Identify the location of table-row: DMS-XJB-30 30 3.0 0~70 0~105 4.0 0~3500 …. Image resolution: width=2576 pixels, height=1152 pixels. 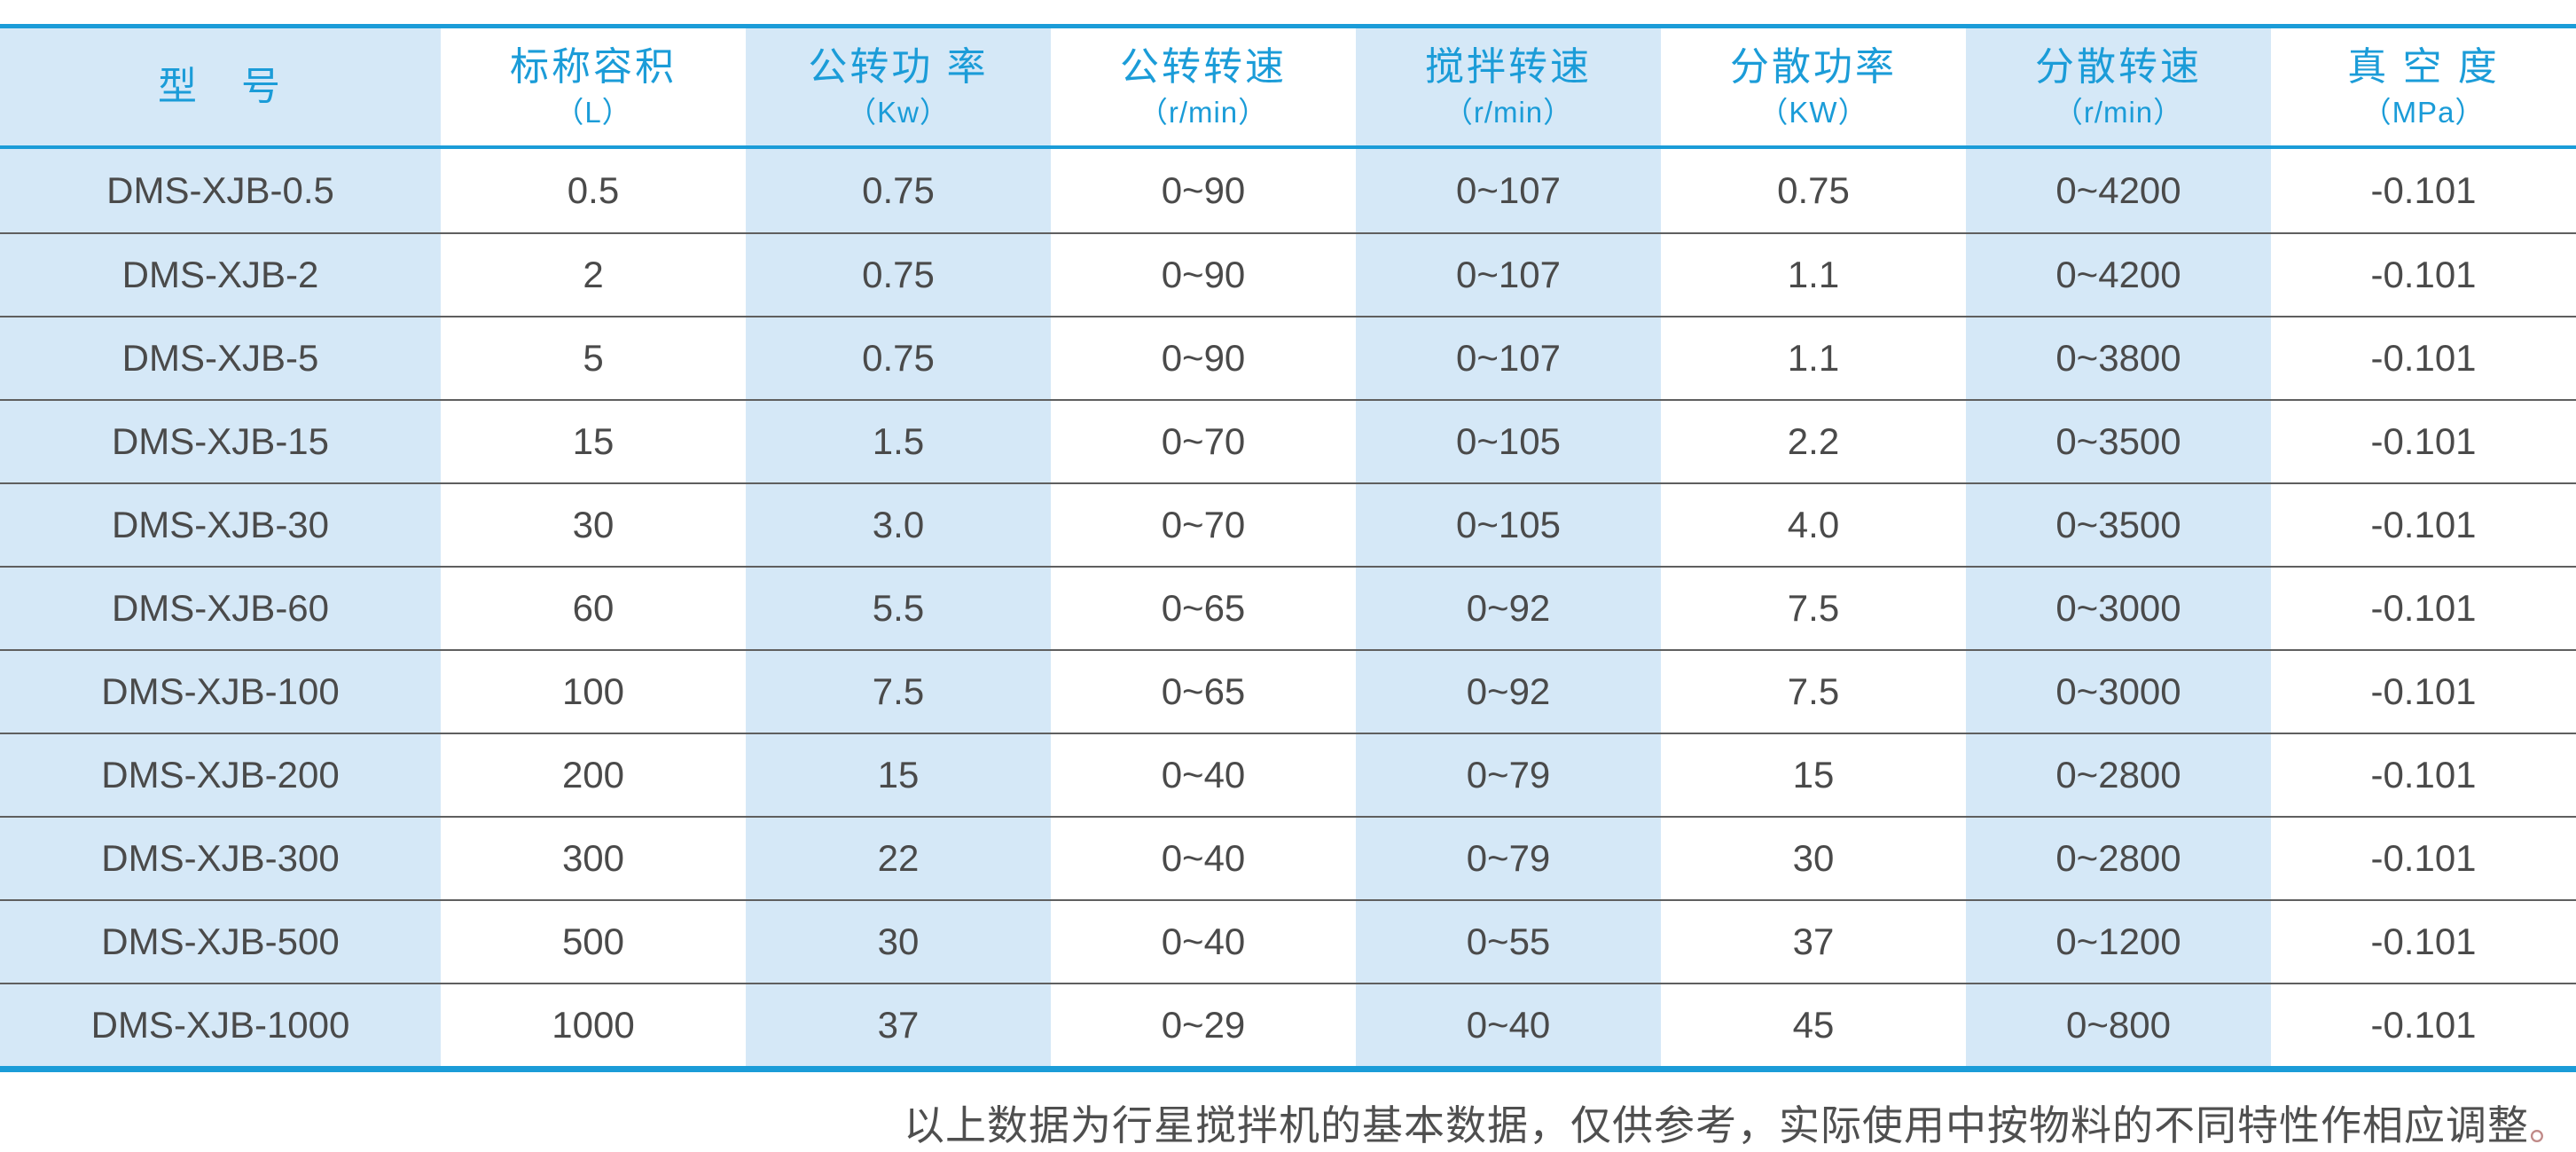
(1288, 524).